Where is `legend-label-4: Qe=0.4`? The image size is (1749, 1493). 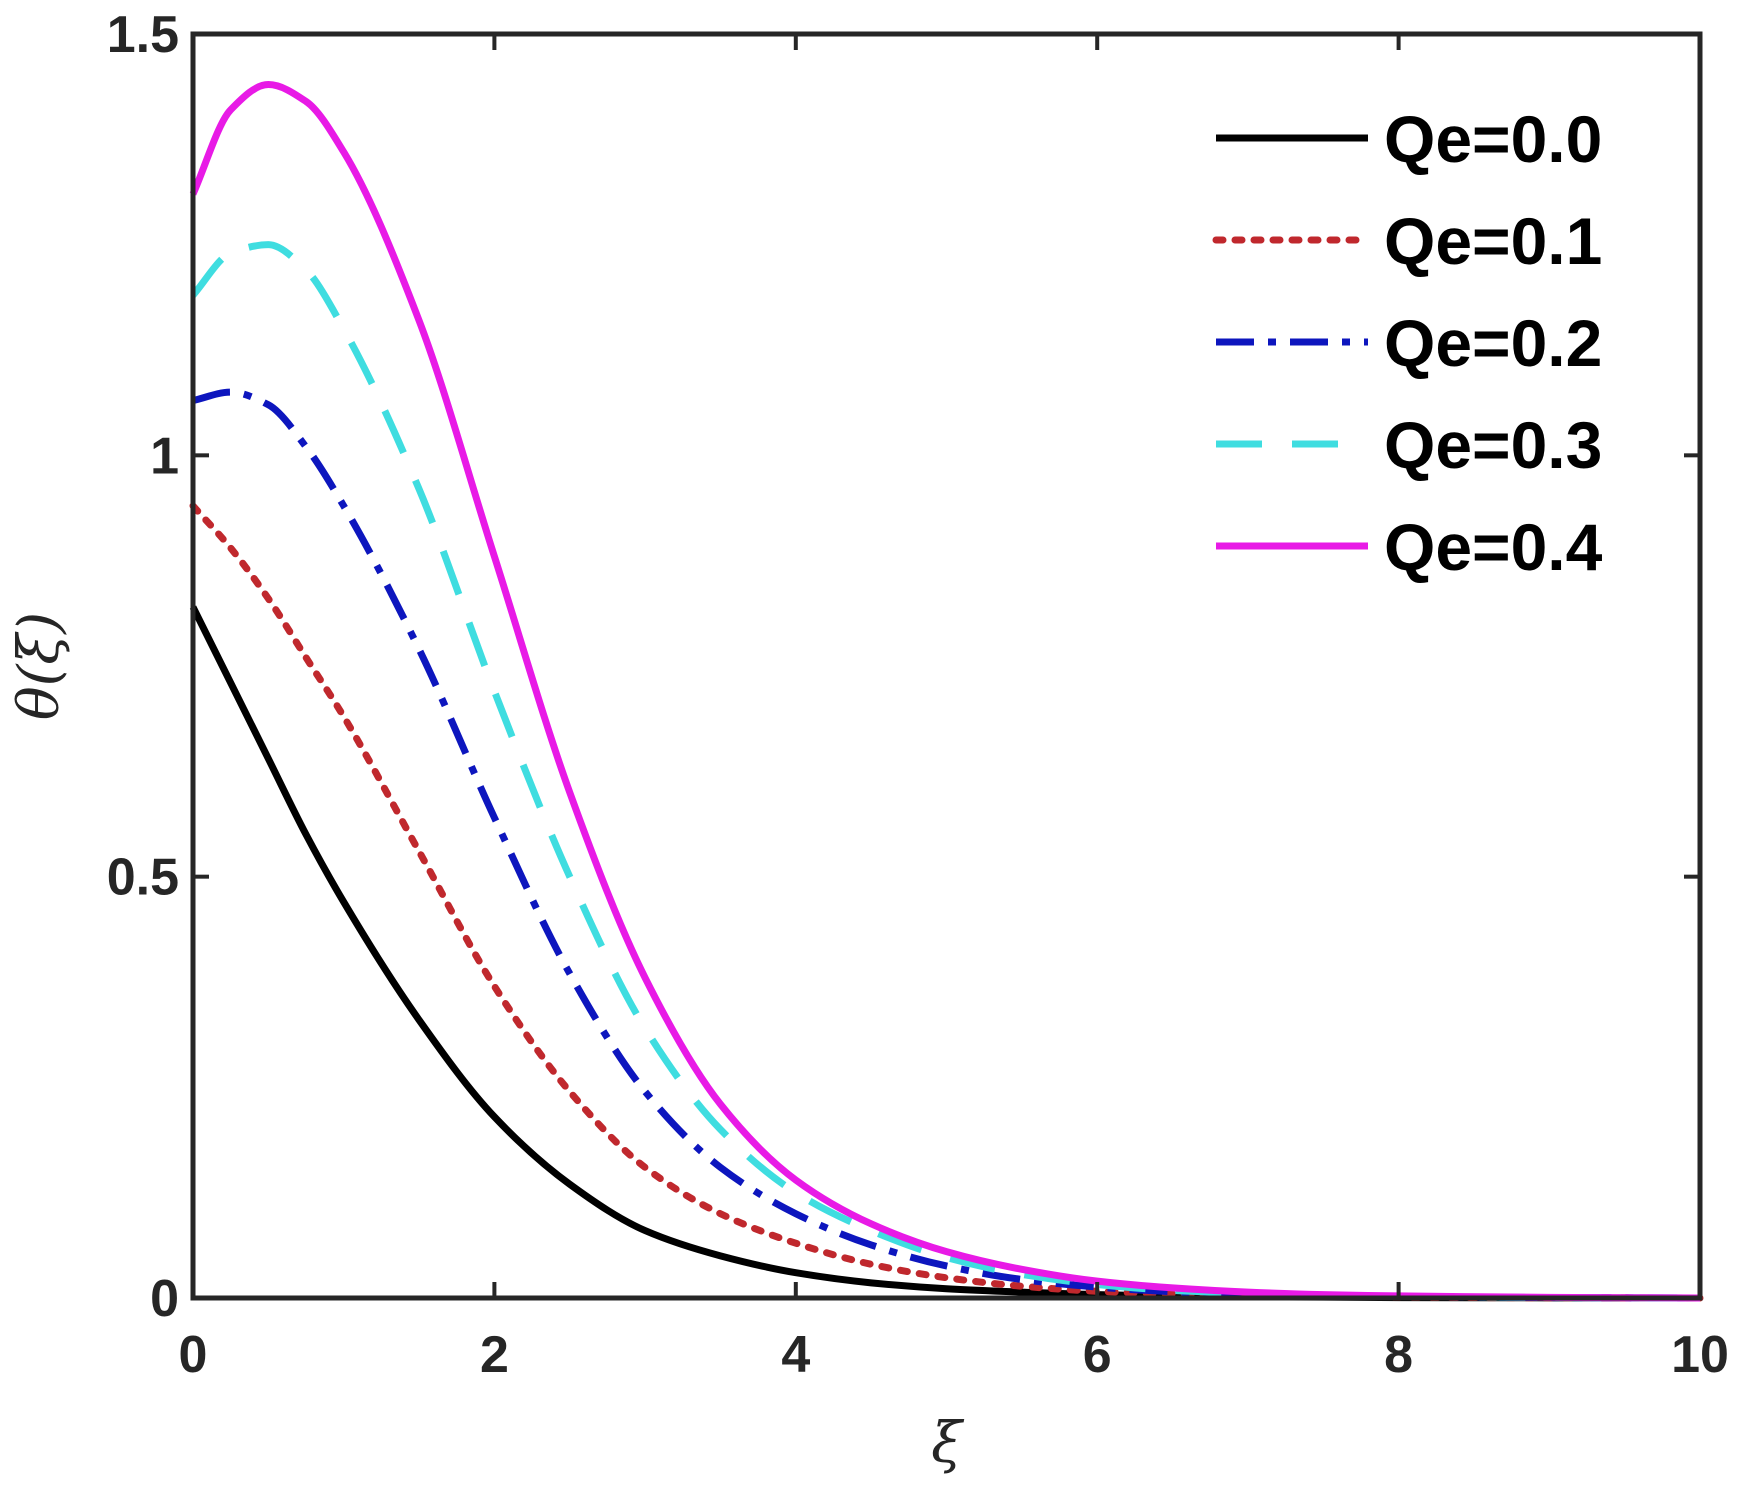 legend-label-4: Qe=0.4 is located at coordinates (1493, 547).